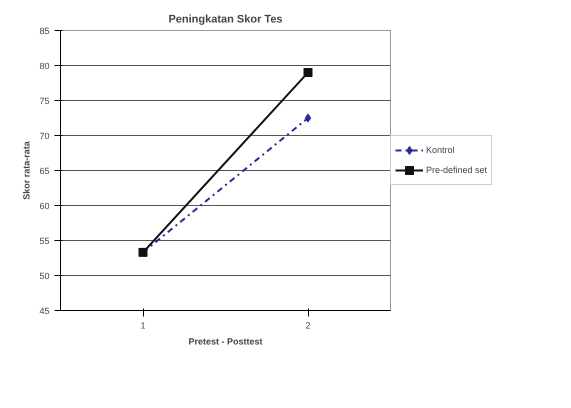  What do you see at coordinates (44, 31) in the screenshot?
I see `y-tick-label: 85` at bounding box center [44, 31].